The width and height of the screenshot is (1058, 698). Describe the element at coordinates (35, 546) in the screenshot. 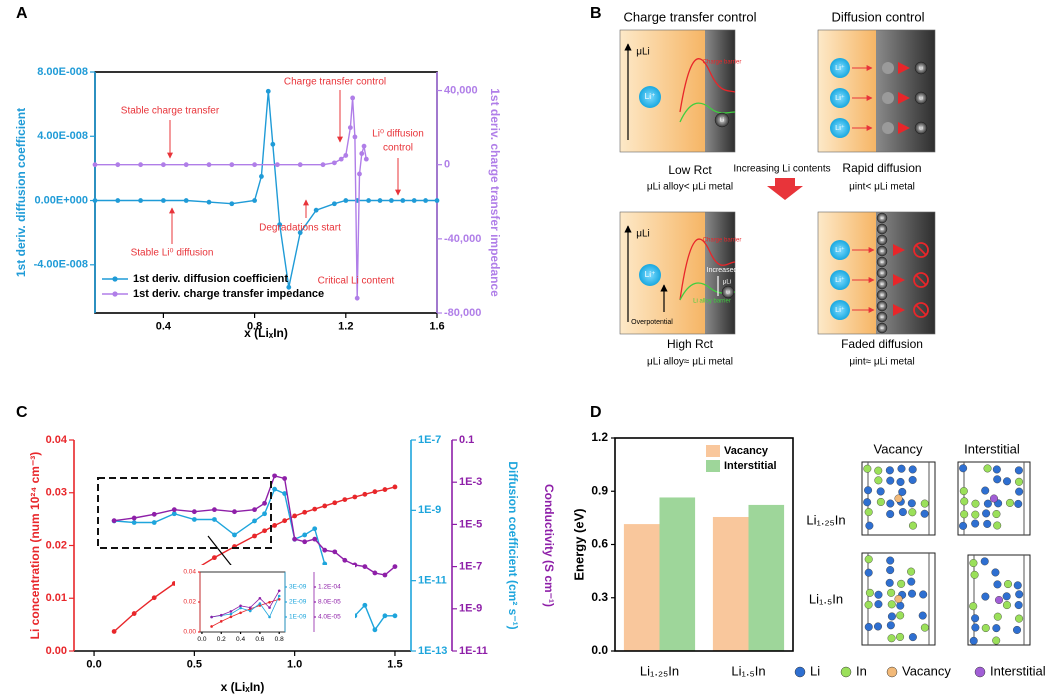

I see `y-axis-label: Li concentration (num 10²⁴ cm⁻³)` at that location.